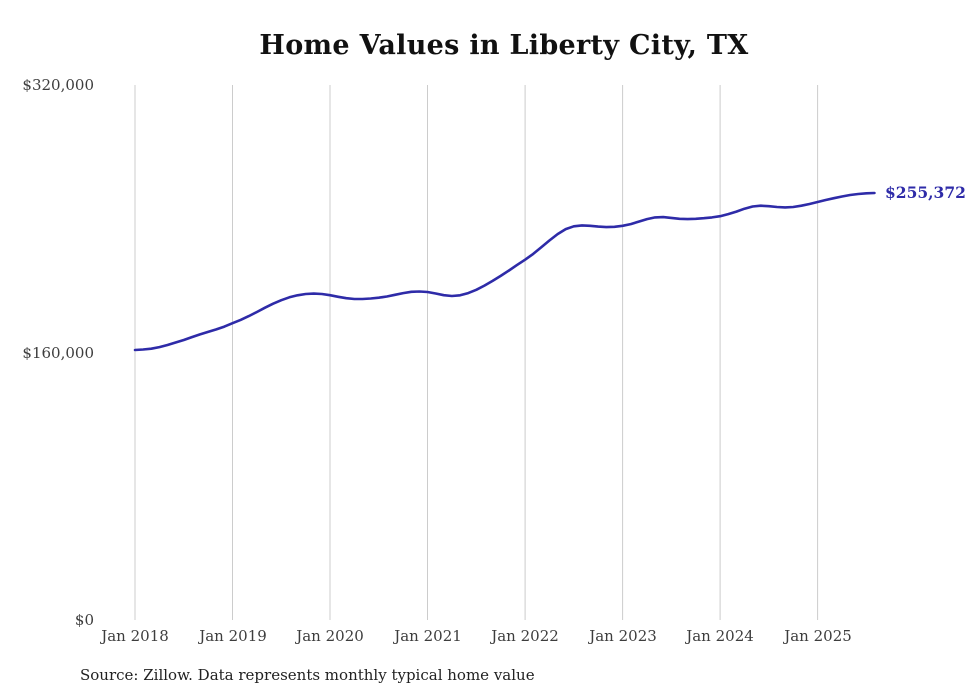 The image size is (980, 699). What do you see at coordinates (84, 620) in the screenshot?
I see `y-axis-tick-label: $0` at bounding box center [84, 620].